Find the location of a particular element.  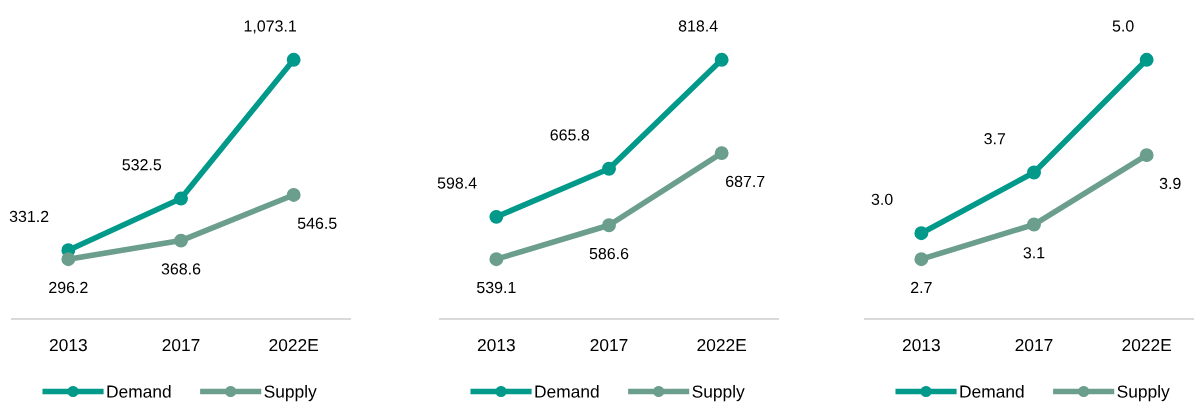

data-label: 3.1 is located at coordinates (1034, 253).